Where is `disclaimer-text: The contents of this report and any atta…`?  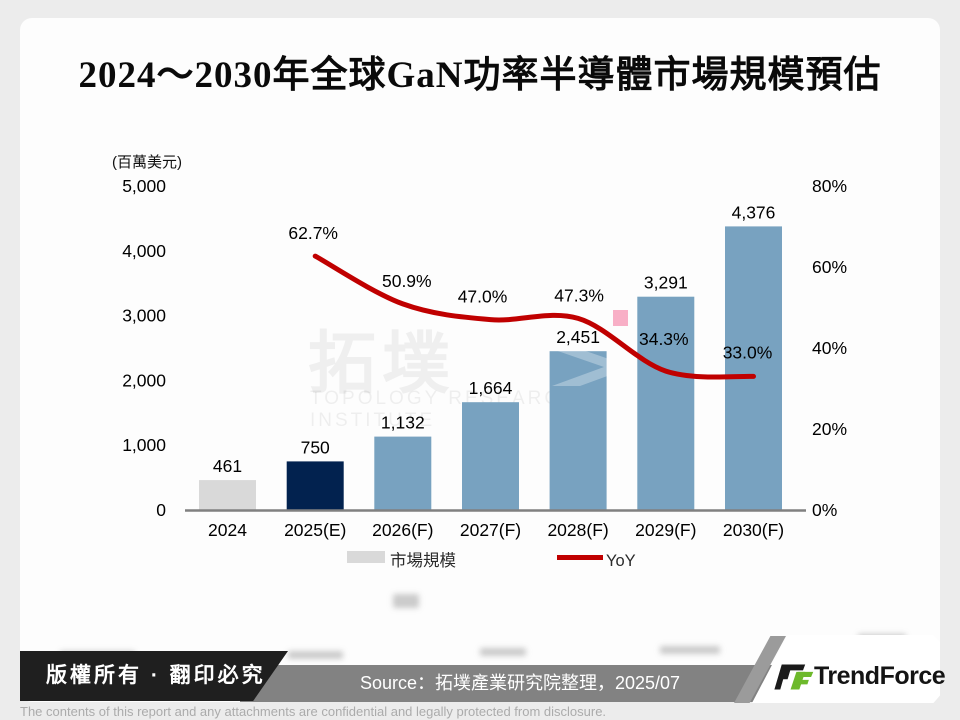 disclaimer-text: The contents of this report and any atta… is located at coordinates (313, 711).